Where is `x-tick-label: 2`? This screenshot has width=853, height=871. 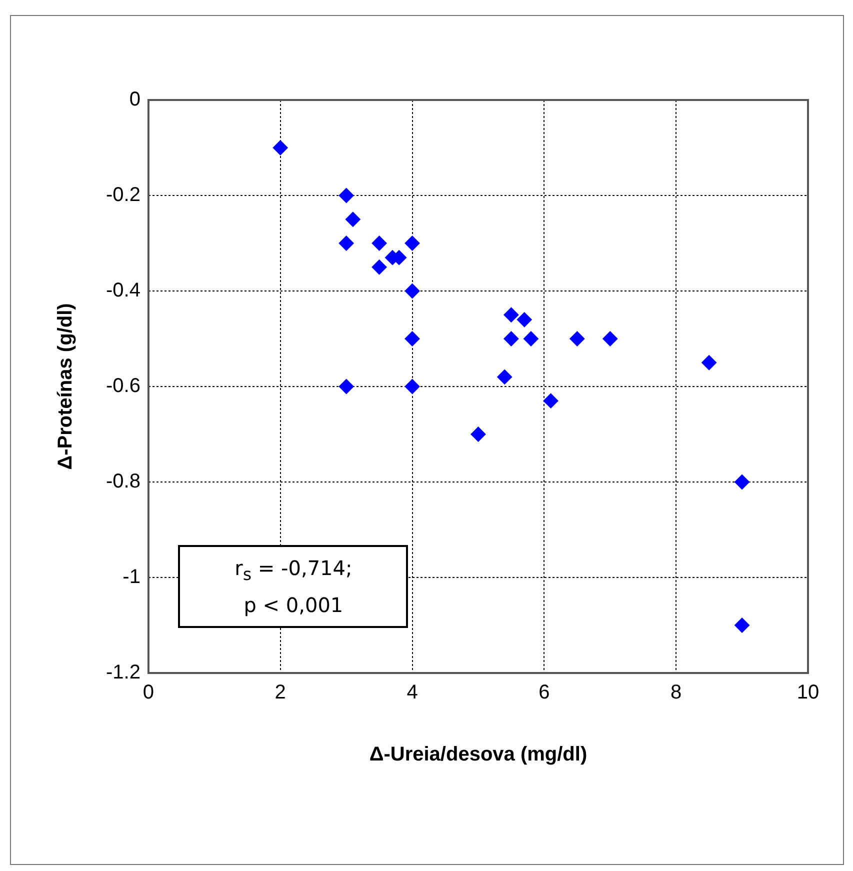 x-tick-label: 2 is located at coordinates (280, 693).